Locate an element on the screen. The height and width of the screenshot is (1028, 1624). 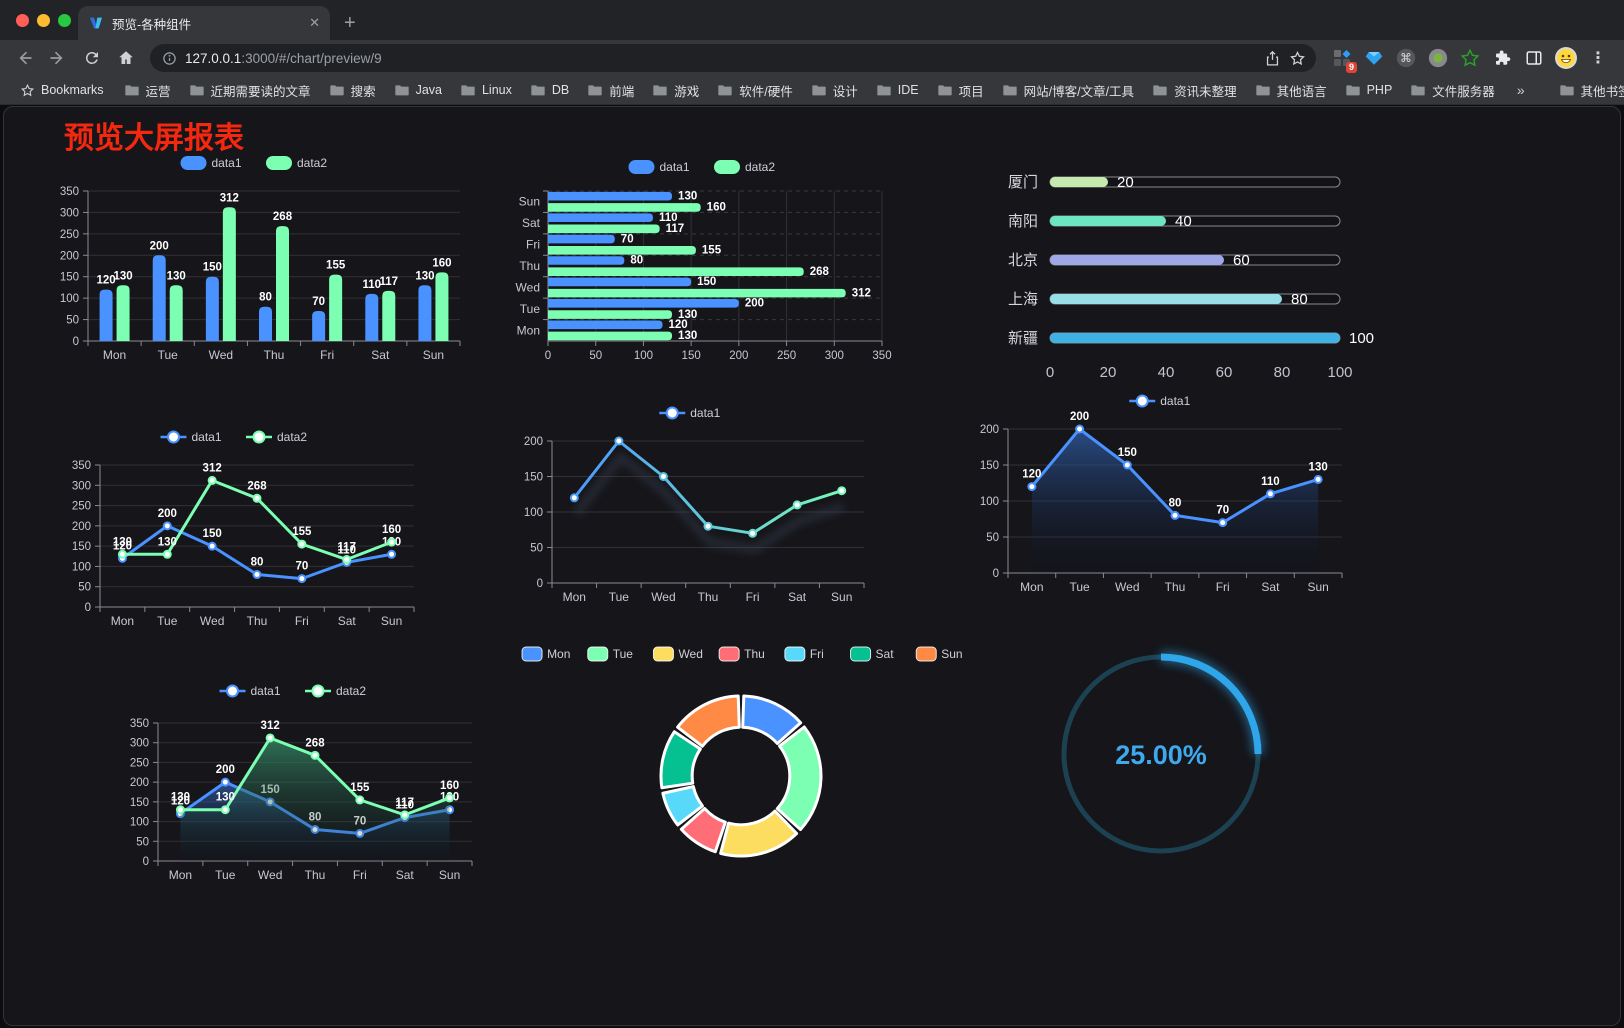
home-button is located at coordinates (126, 58).